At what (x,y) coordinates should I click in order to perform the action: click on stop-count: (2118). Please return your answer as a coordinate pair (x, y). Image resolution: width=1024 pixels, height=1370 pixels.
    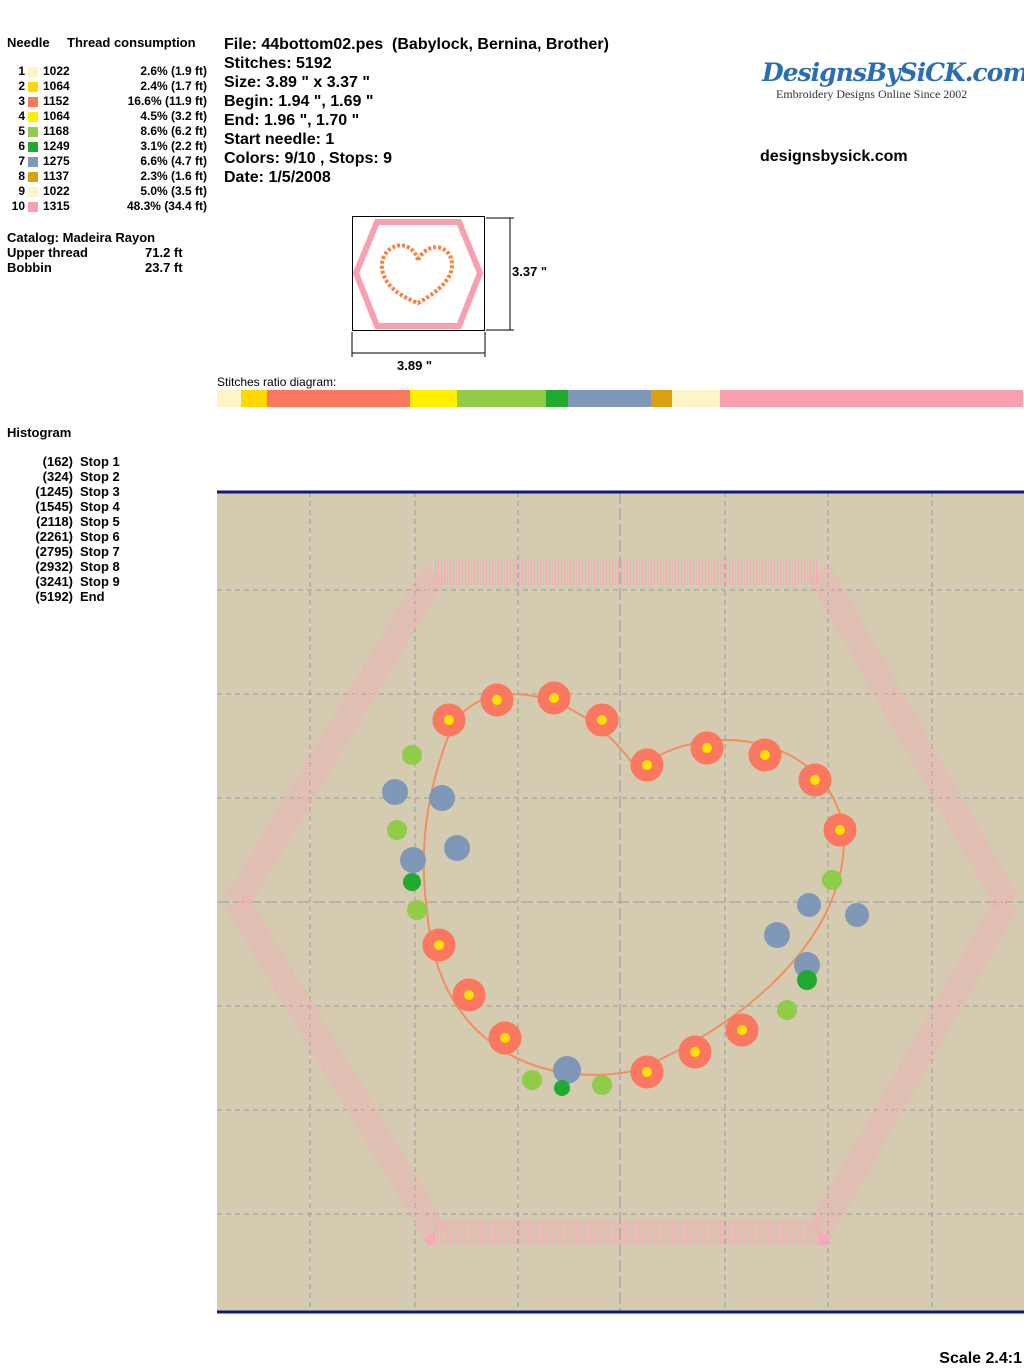
    Looking at the image, I should click on (54, 521).